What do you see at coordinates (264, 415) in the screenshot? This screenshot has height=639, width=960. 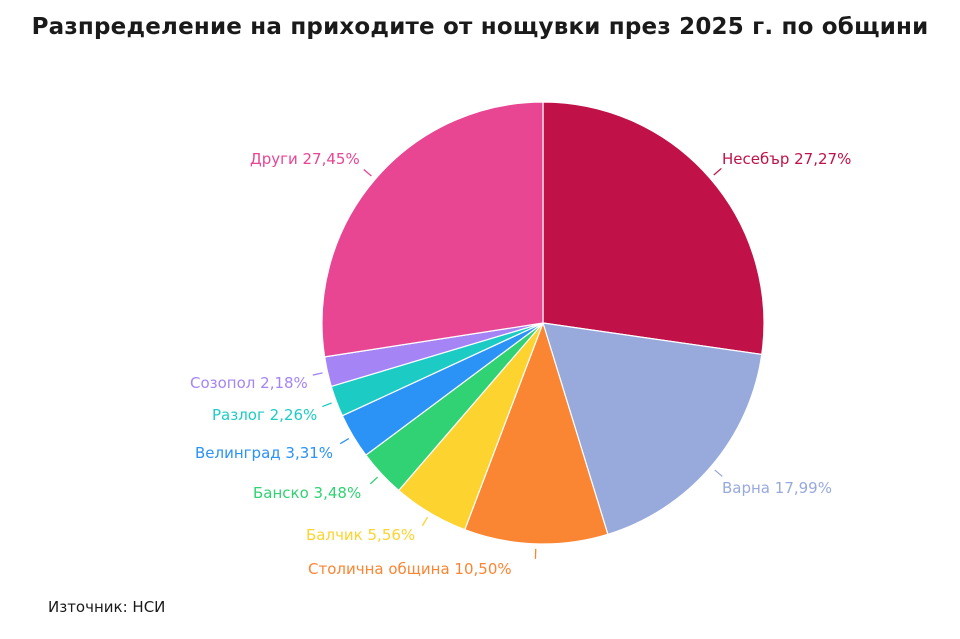 I see `slice-label-6: Разлог 2,26%` at bounding box center [264, 415].